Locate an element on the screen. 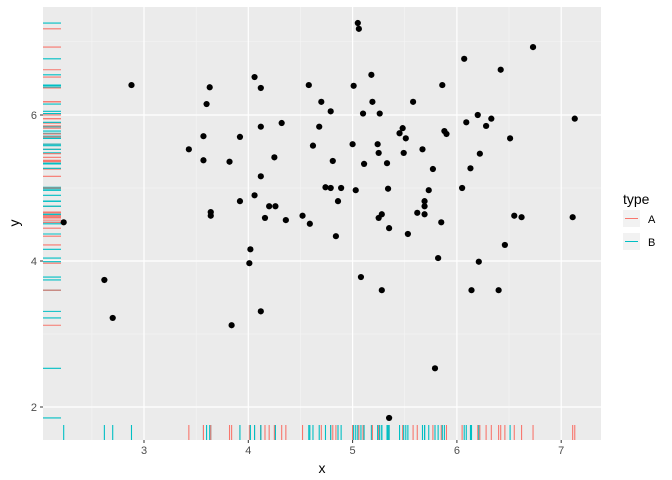 The width and height of the screenshot is (672, 480). rug-left is located at coordinates (52, 220).